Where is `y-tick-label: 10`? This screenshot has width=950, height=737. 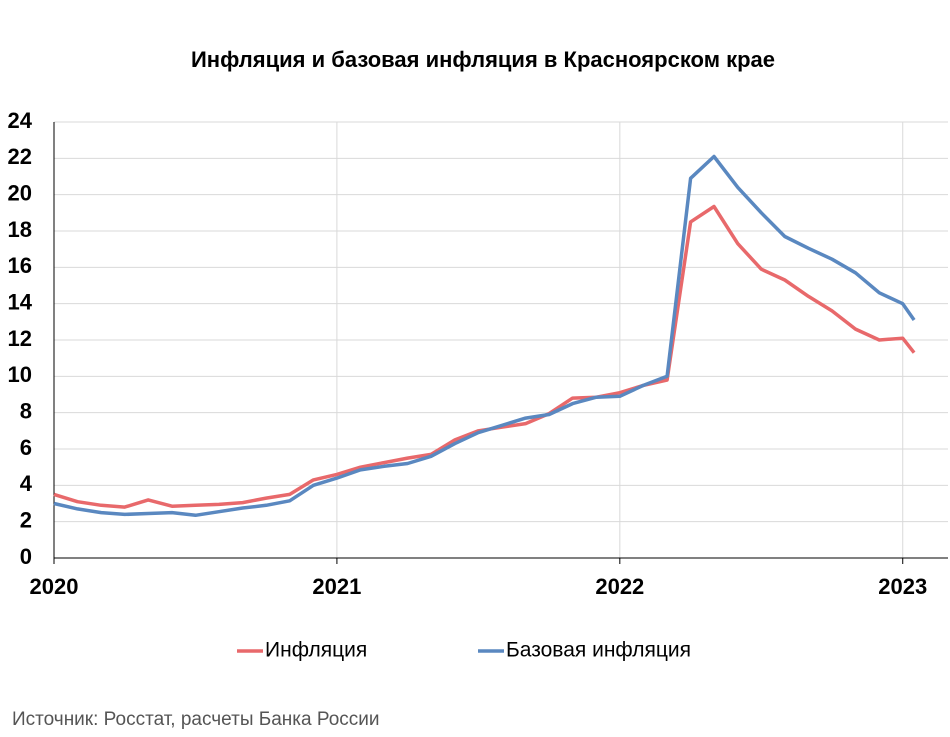
y-tick-label: 10 is located at coordinates (20, 374).